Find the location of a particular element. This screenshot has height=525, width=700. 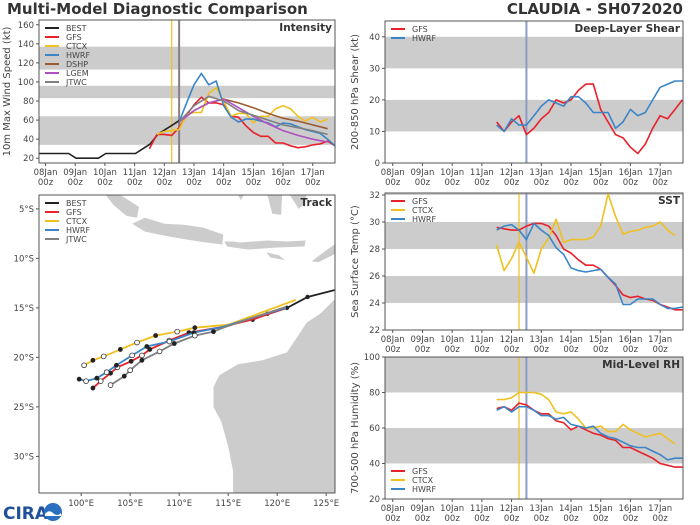

y-tick-label: 40 is located at coordinates (28, 140).